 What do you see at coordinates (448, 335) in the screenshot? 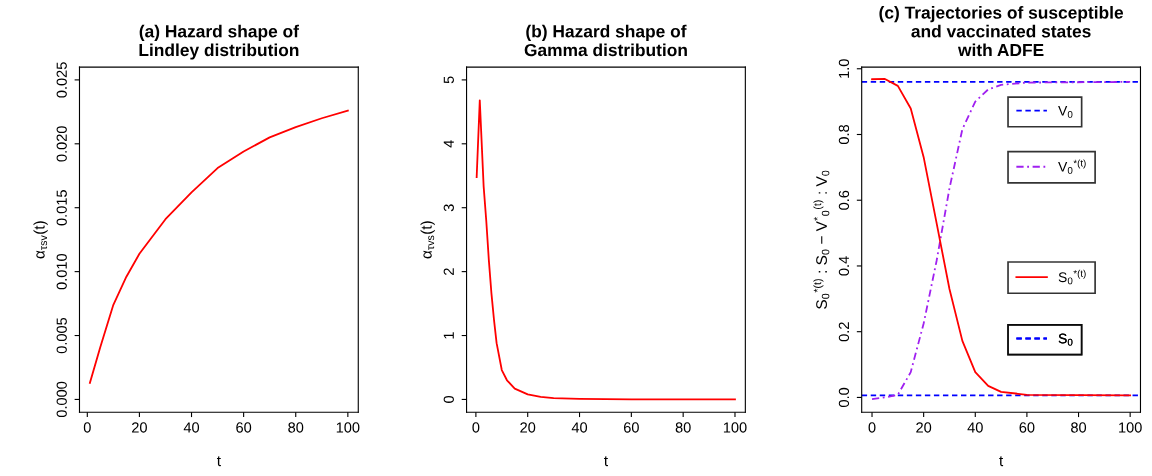
I see `y-tick-label: 1` at bounding box center [448, 335].